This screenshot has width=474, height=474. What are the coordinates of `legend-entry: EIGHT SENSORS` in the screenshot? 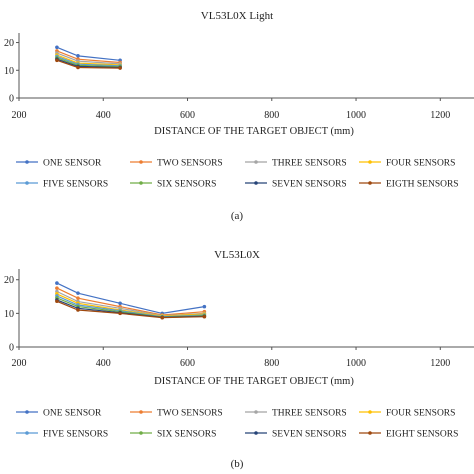 It's located at (422, 435).